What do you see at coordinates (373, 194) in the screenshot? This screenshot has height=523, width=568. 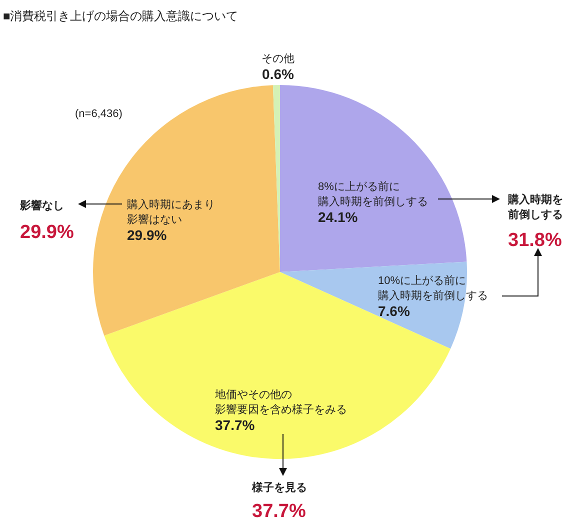 I see `slice-label: 8%に上がる前に購入時期を前倒しする` at bounding box center [373, 194].